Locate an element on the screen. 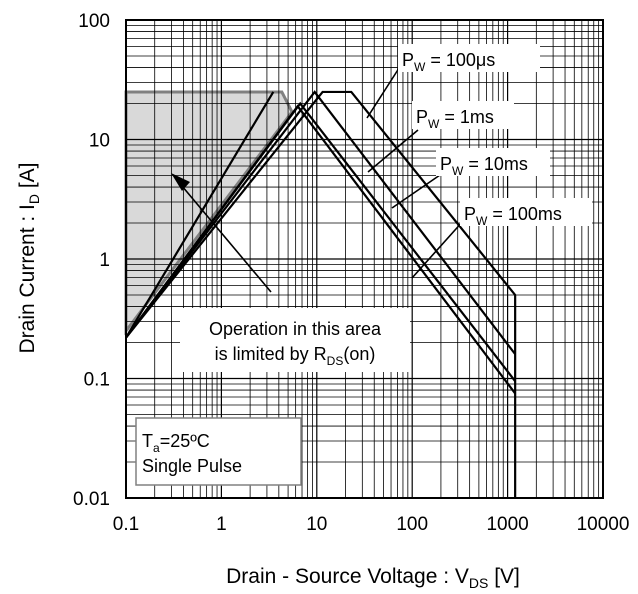  region-arrow is located at coordinates (226, 239).